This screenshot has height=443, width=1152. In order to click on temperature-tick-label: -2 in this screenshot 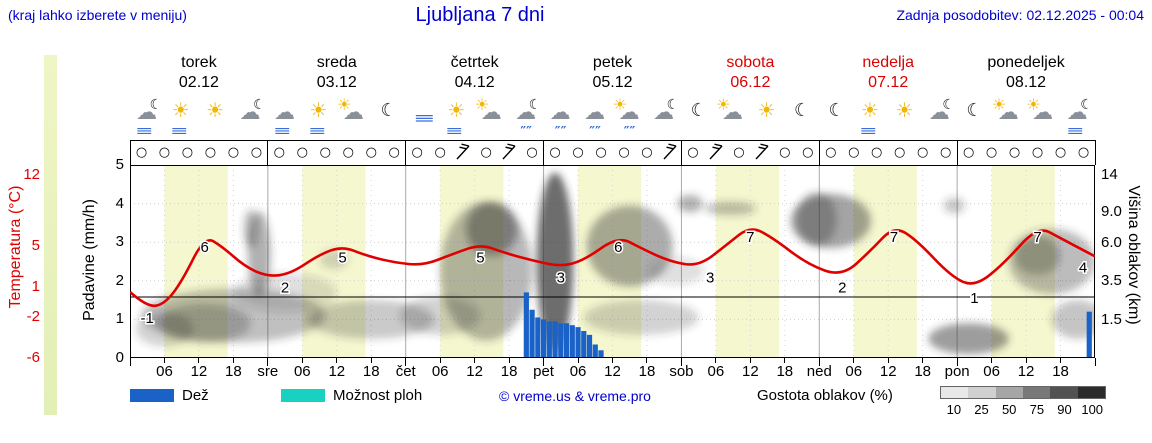, I will do `click(33, 317)`.